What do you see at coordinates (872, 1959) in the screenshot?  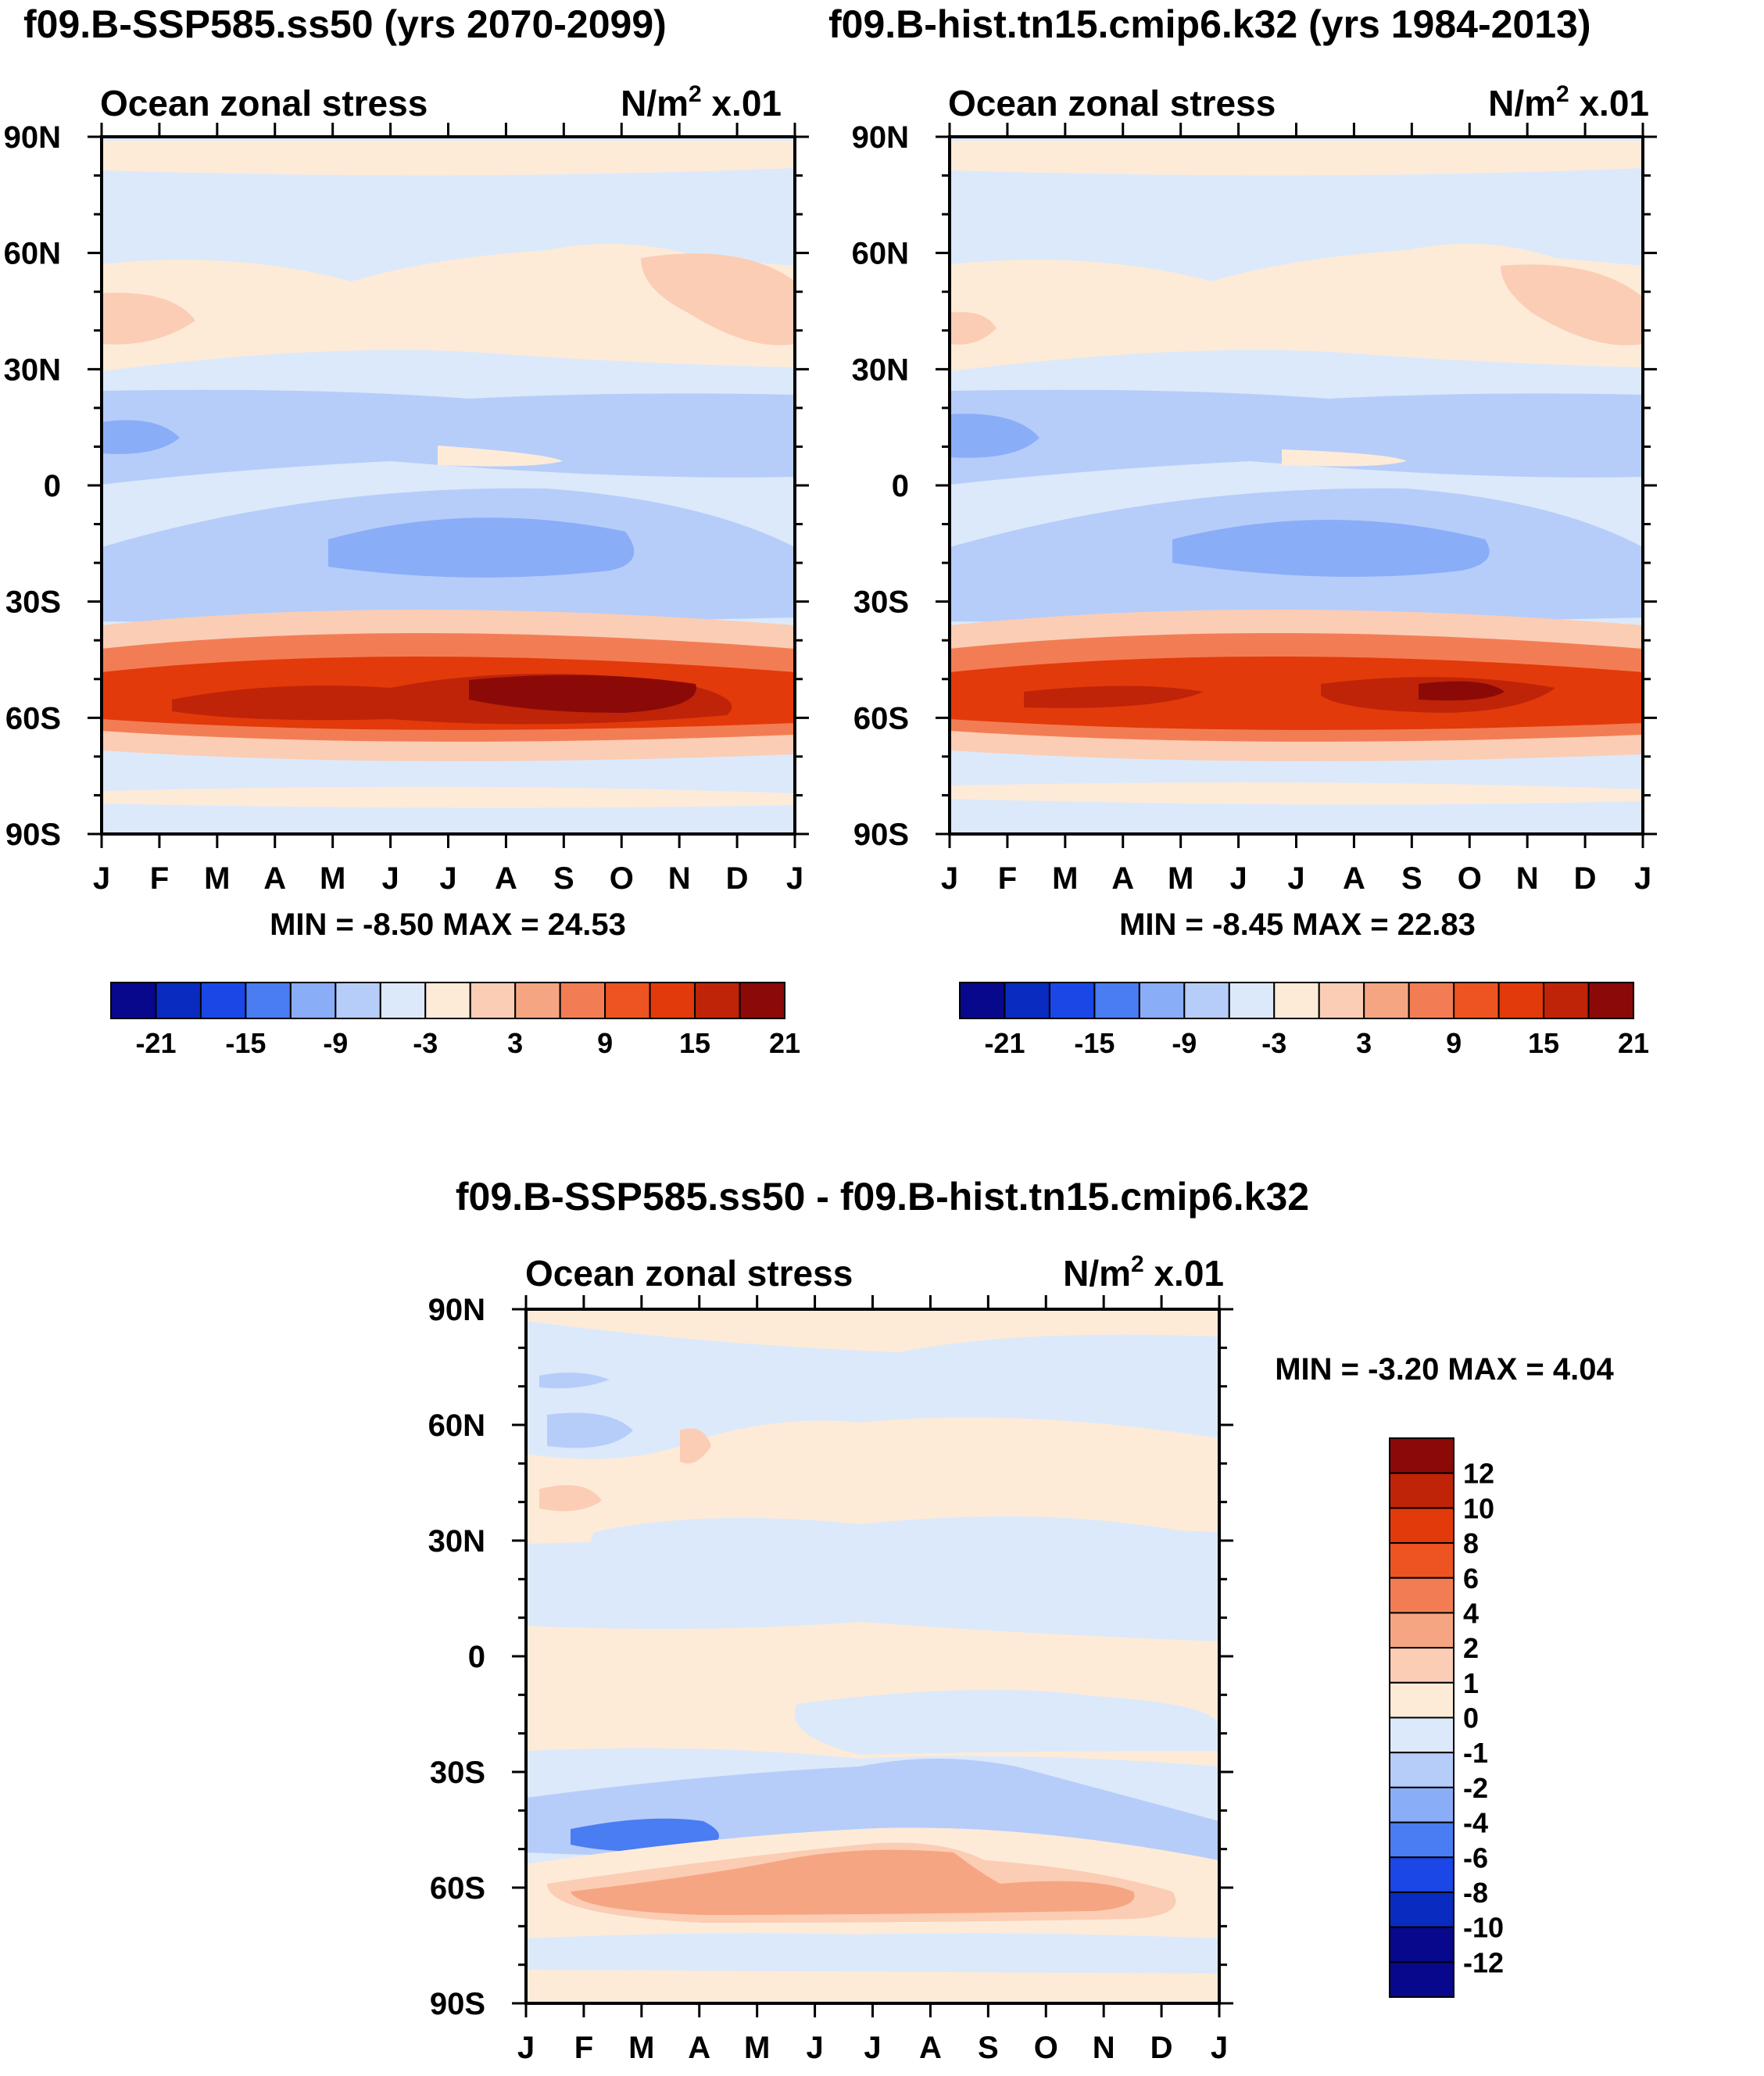 I see `contour-antarctic-neg` at bounding box center [872, 1959].